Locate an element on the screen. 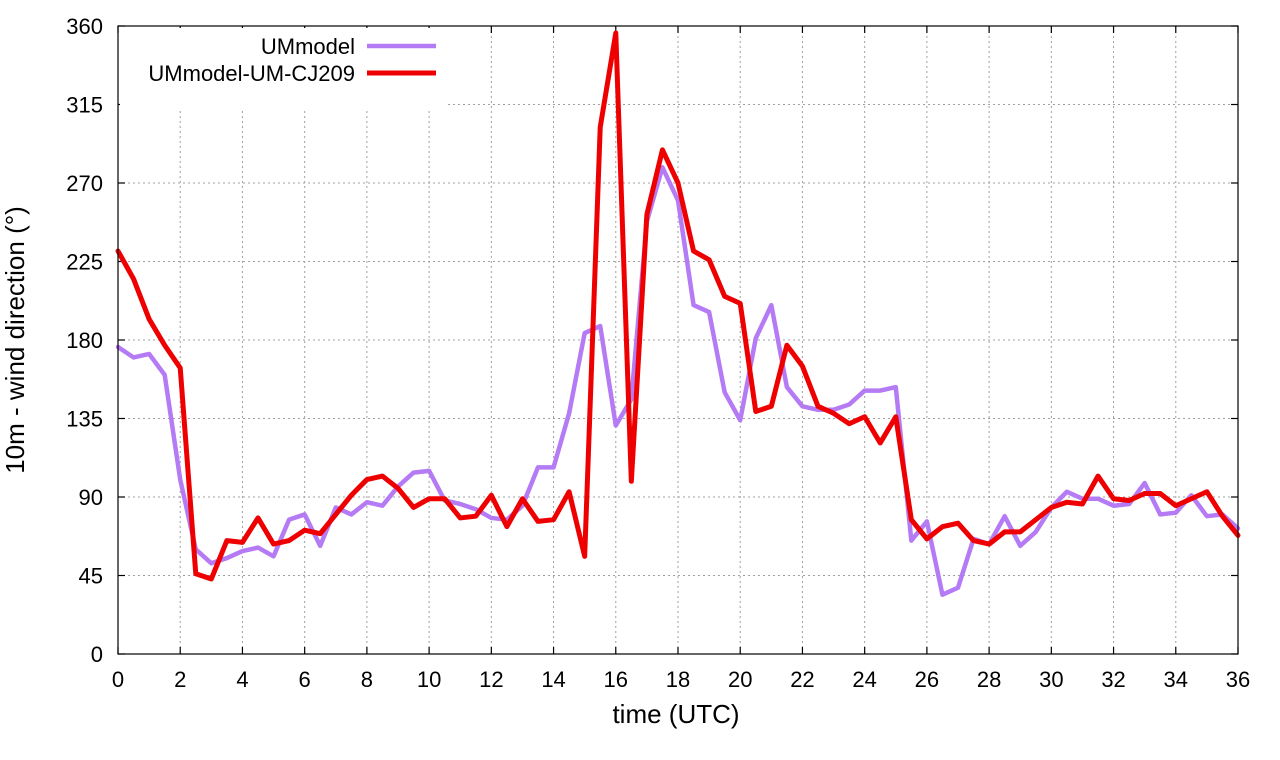  y-tick-label: 90 is located at coordinates (91, 497).